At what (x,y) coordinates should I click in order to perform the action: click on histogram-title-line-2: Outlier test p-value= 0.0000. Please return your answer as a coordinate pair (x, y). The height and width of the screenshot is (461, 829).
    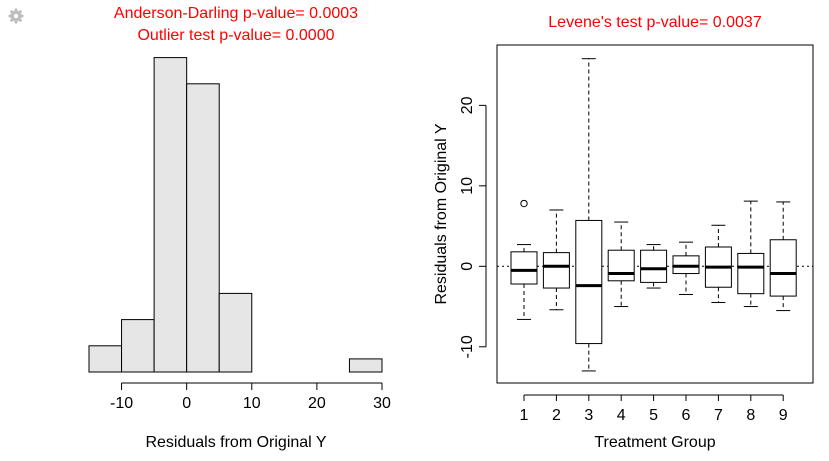
    Looking at the image, I should click on (235, 35).